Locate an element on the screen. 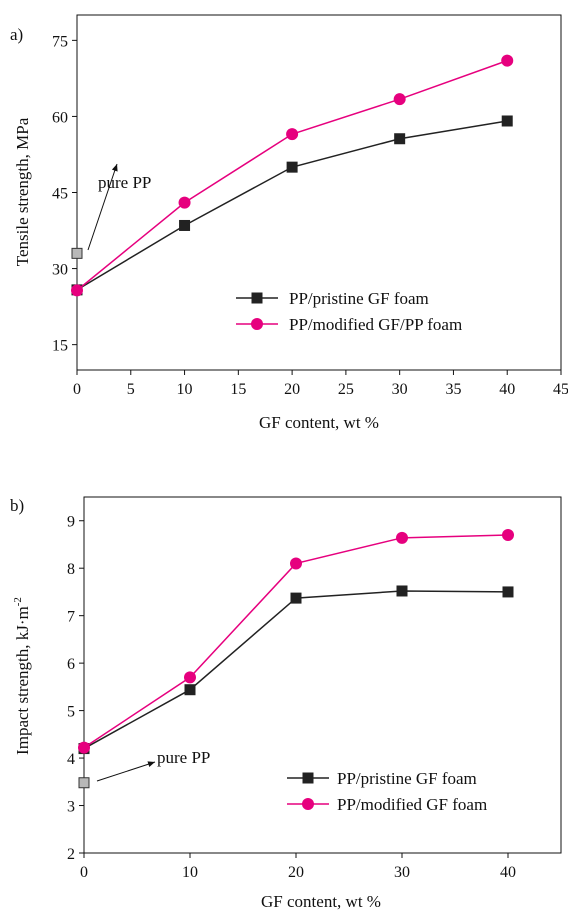 Image resolution: width=568 pixels, height=914 pixels. panel-a-x-tick-label: 5 is located at coordinates (131, 389).